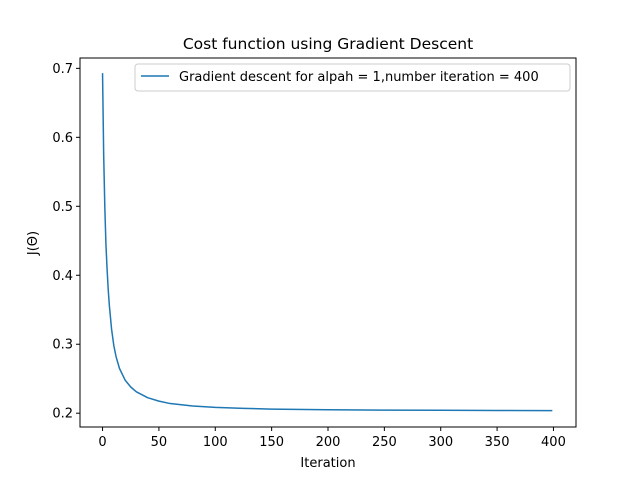  Describe the element at coordinates (33, 243) in the screenshot. I see `y-axis-label: J(Θ)` at that location.